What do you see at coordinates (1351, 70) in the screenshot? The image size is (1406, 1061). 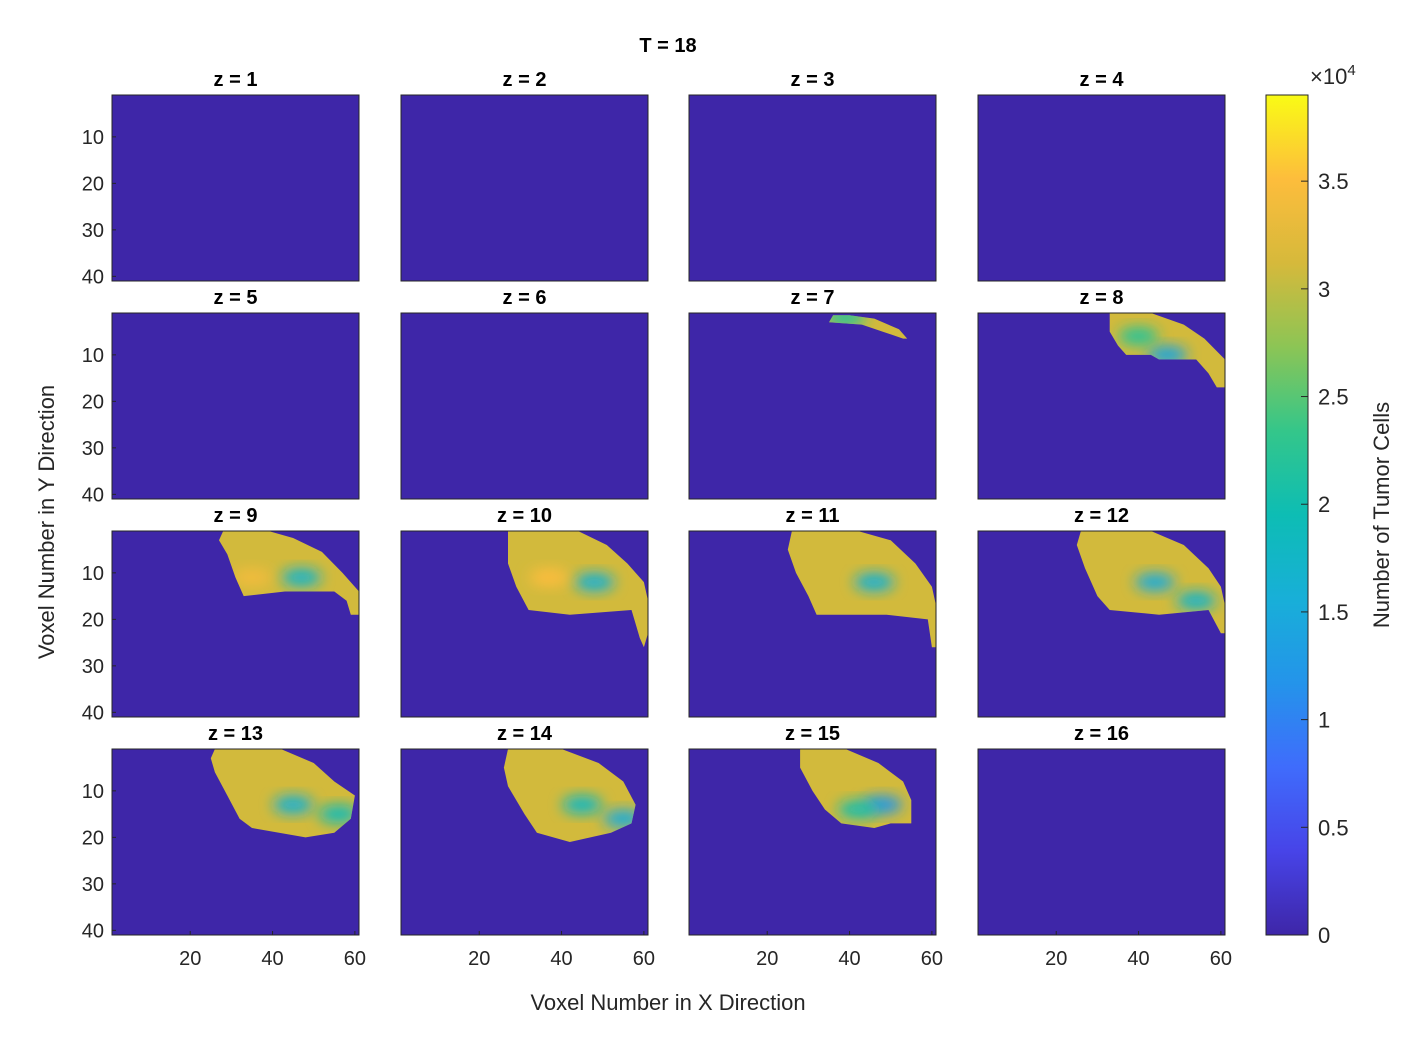 I see `colorbar-exponent: 4` at bounding box center [1351, 70].